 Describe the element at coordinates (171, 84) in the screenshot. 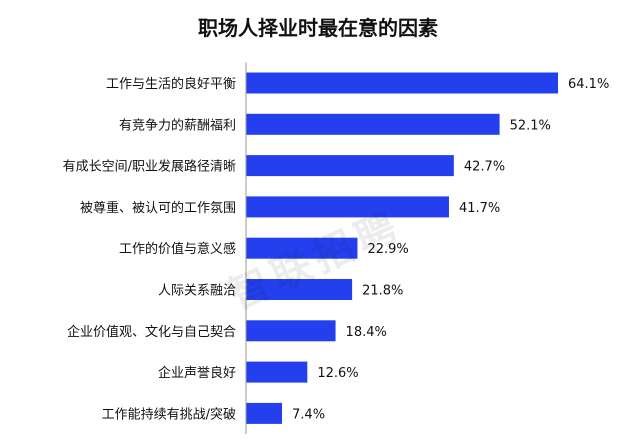

I see `category-label: 工作与生活的良好平衡` at that location.